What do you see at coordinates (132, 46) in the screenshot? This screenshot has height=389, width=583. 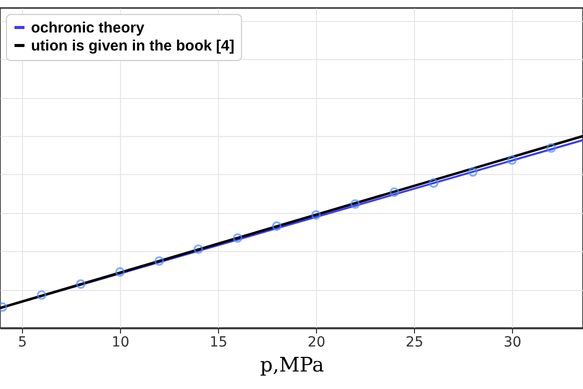 I see `legend-label: ution is given in the book [4]` at bounding box center [132, 46].